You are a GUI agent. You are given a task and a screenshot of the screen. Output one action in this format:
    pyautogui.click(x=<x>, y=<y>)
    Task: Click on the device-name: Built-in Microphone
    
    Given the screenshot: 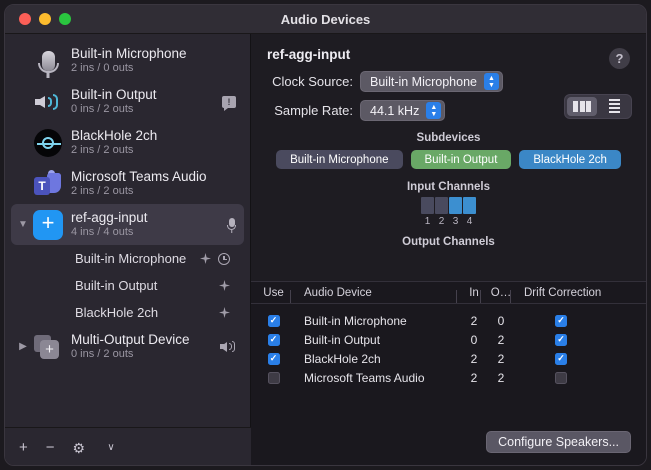 What is the action you would take?
    pyautogui.click(x=129, y=53)
    